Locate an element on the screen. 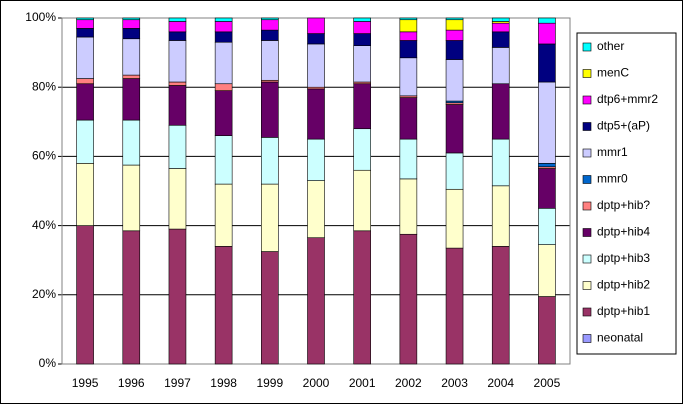 Image resolution: width=683 pixels, height=404 pixels. y-tick-label: 20% is located at coordinates (44, 294).